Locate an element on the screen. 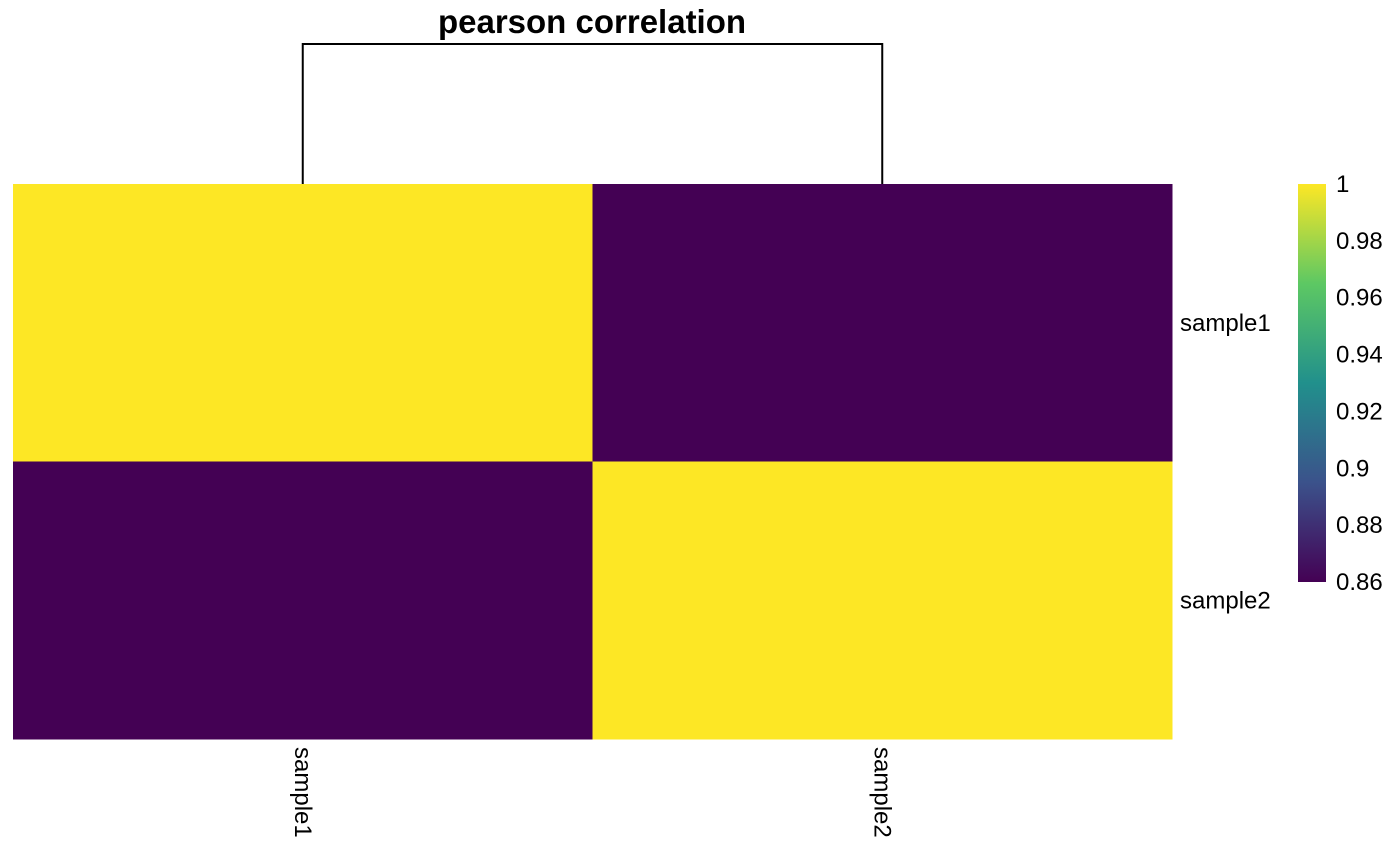  row-label-sample1: sample1 is located at coordinates (1225, 323).